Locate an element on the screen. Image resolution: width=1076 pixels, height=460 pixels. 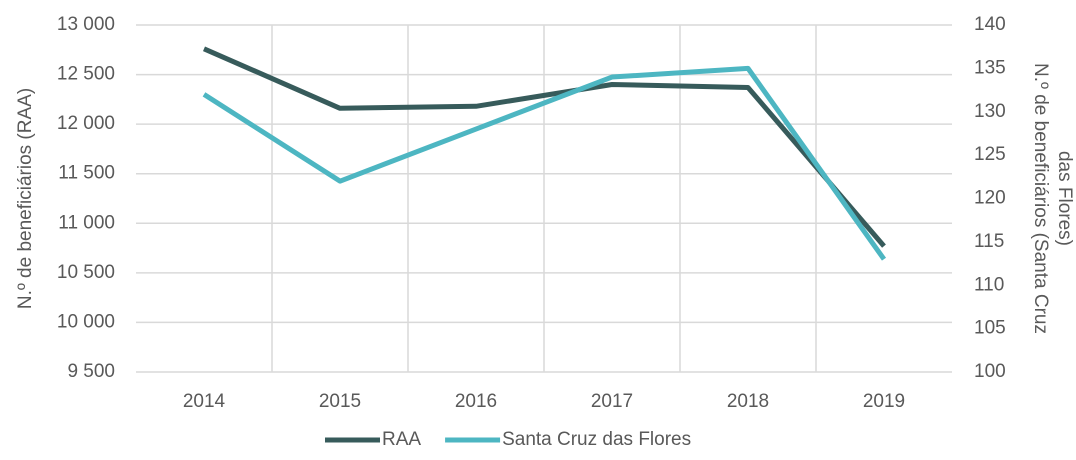
y-tick-label: 10 500 is located at coordinates (86, 272).